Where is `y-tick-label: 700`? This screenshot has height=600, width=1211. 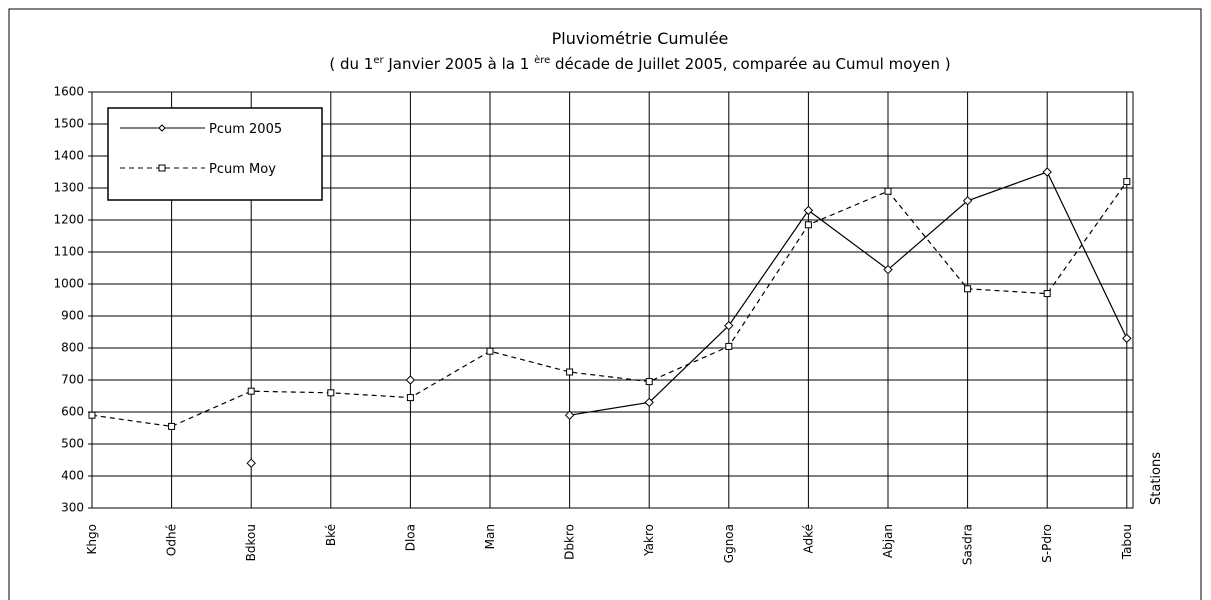 y-tick-label: 700 is located at coordinates (72, 380).